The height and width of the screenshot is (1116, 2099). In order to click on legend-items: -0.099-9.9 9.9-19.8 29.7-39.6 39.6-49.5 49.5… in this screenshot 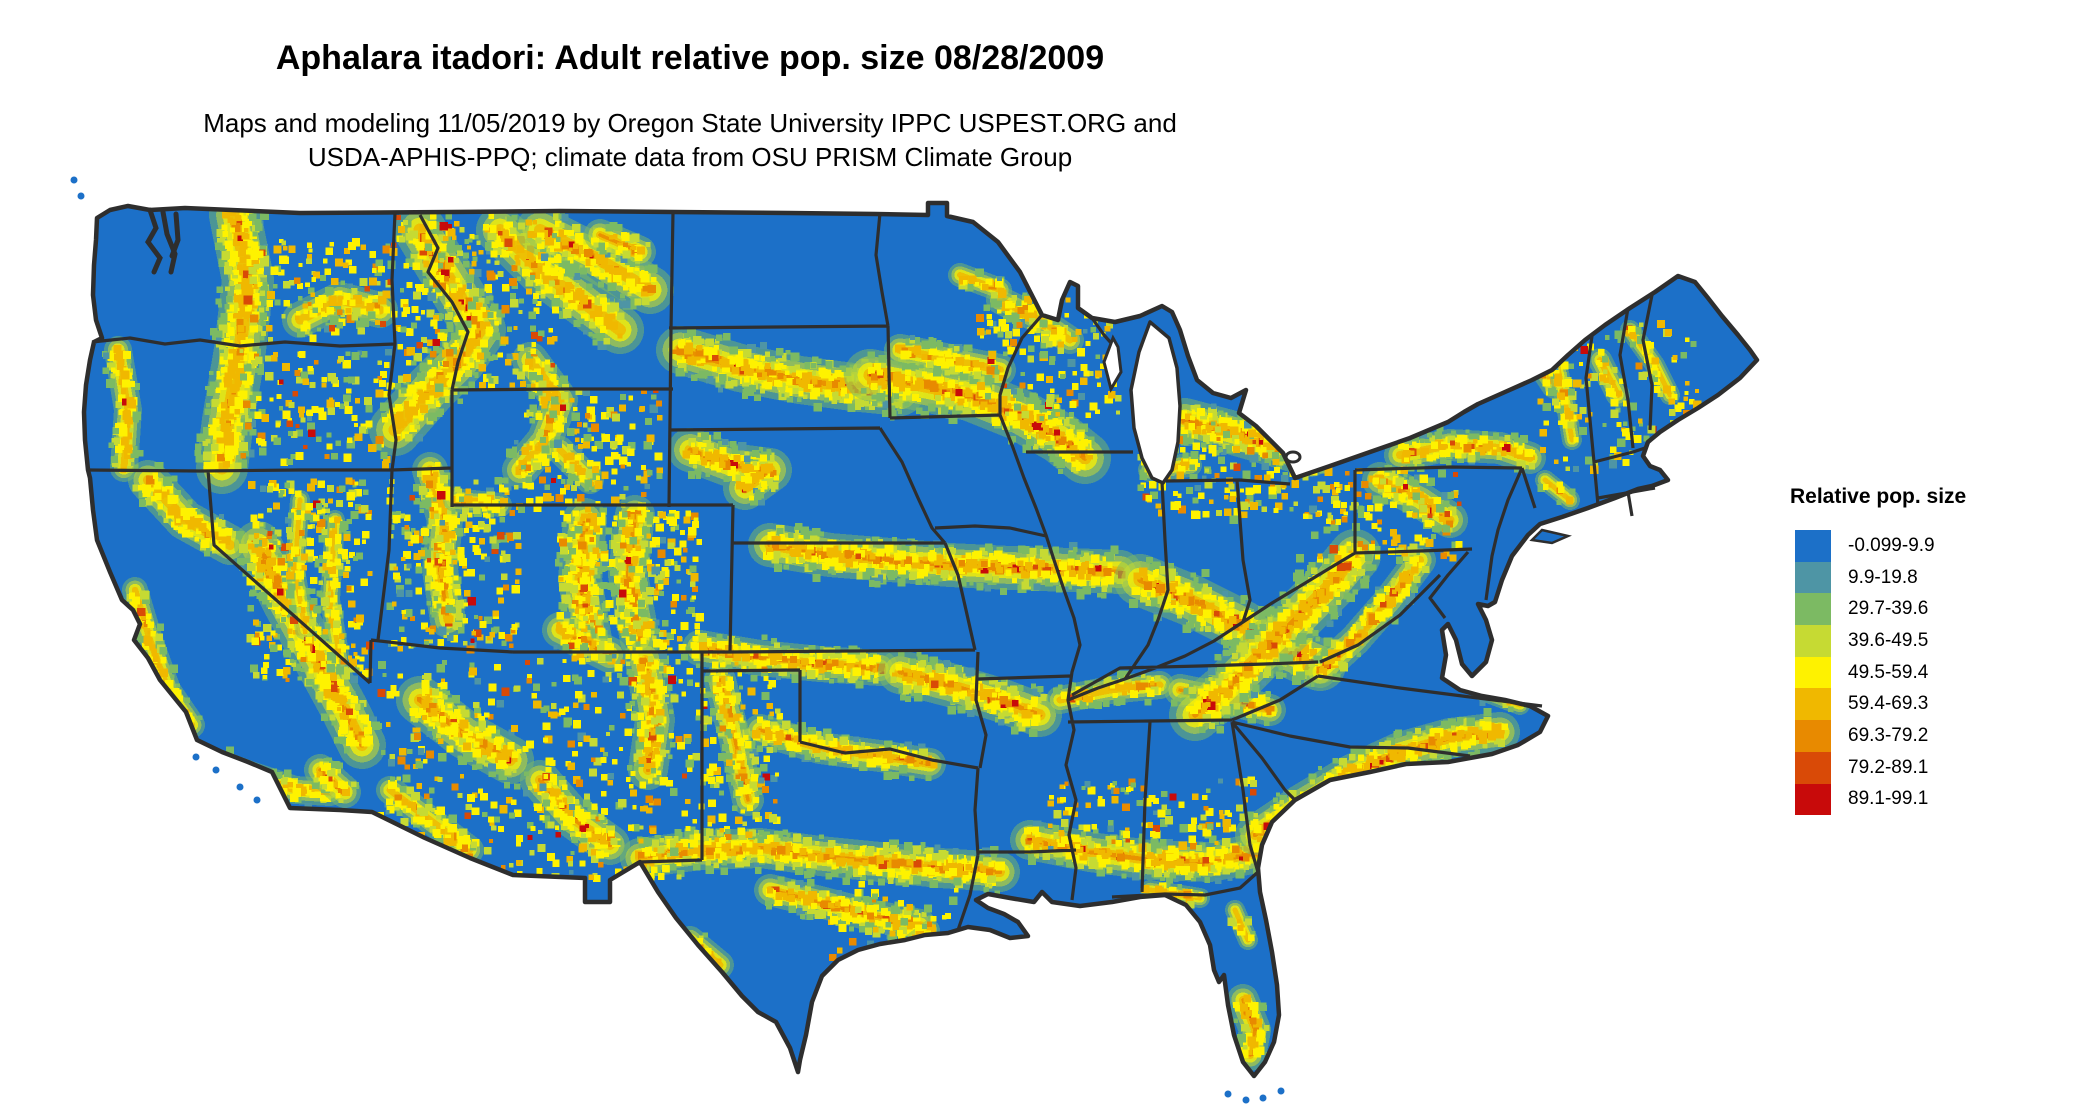, I will do `click(1878, 673)`.